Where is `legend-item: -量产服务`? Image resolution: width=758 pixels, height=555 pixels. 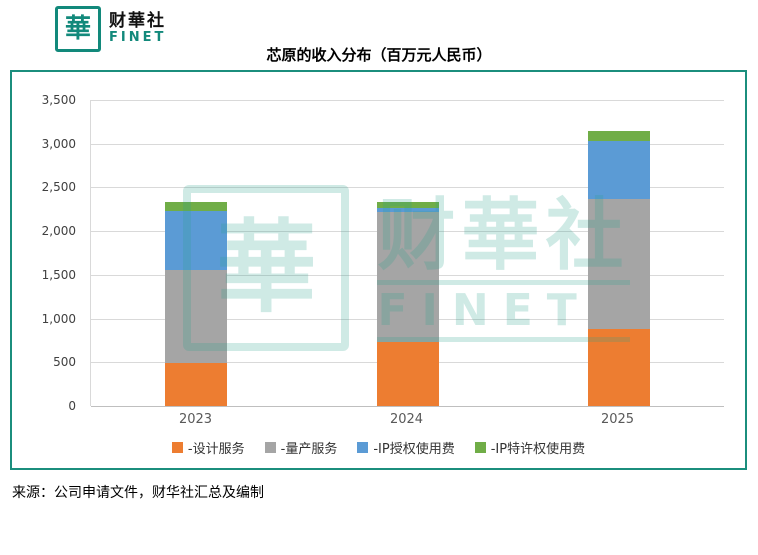
legend-item: -量产服务 is located at coordinates (301, 447).